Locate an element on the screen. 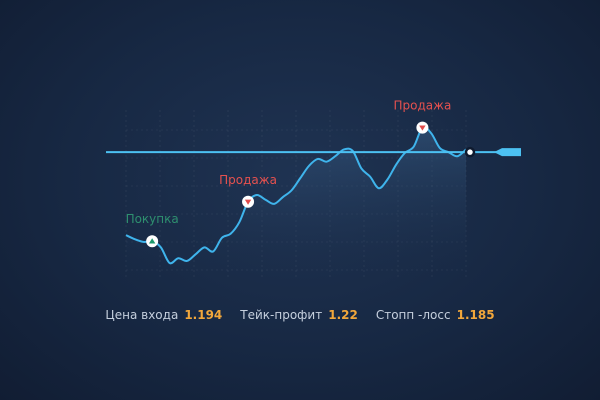 The height and width of the screenshot is (400, 600). entry-price-value: 1.194 is located at coordinates (203, 315).